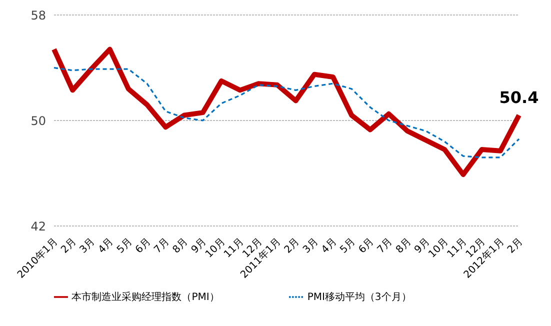 Image resolution: width=551 pixels, height=326 pixels. I want to click on legend-label: PMI移动平均（3个月）, so click(359, 297).